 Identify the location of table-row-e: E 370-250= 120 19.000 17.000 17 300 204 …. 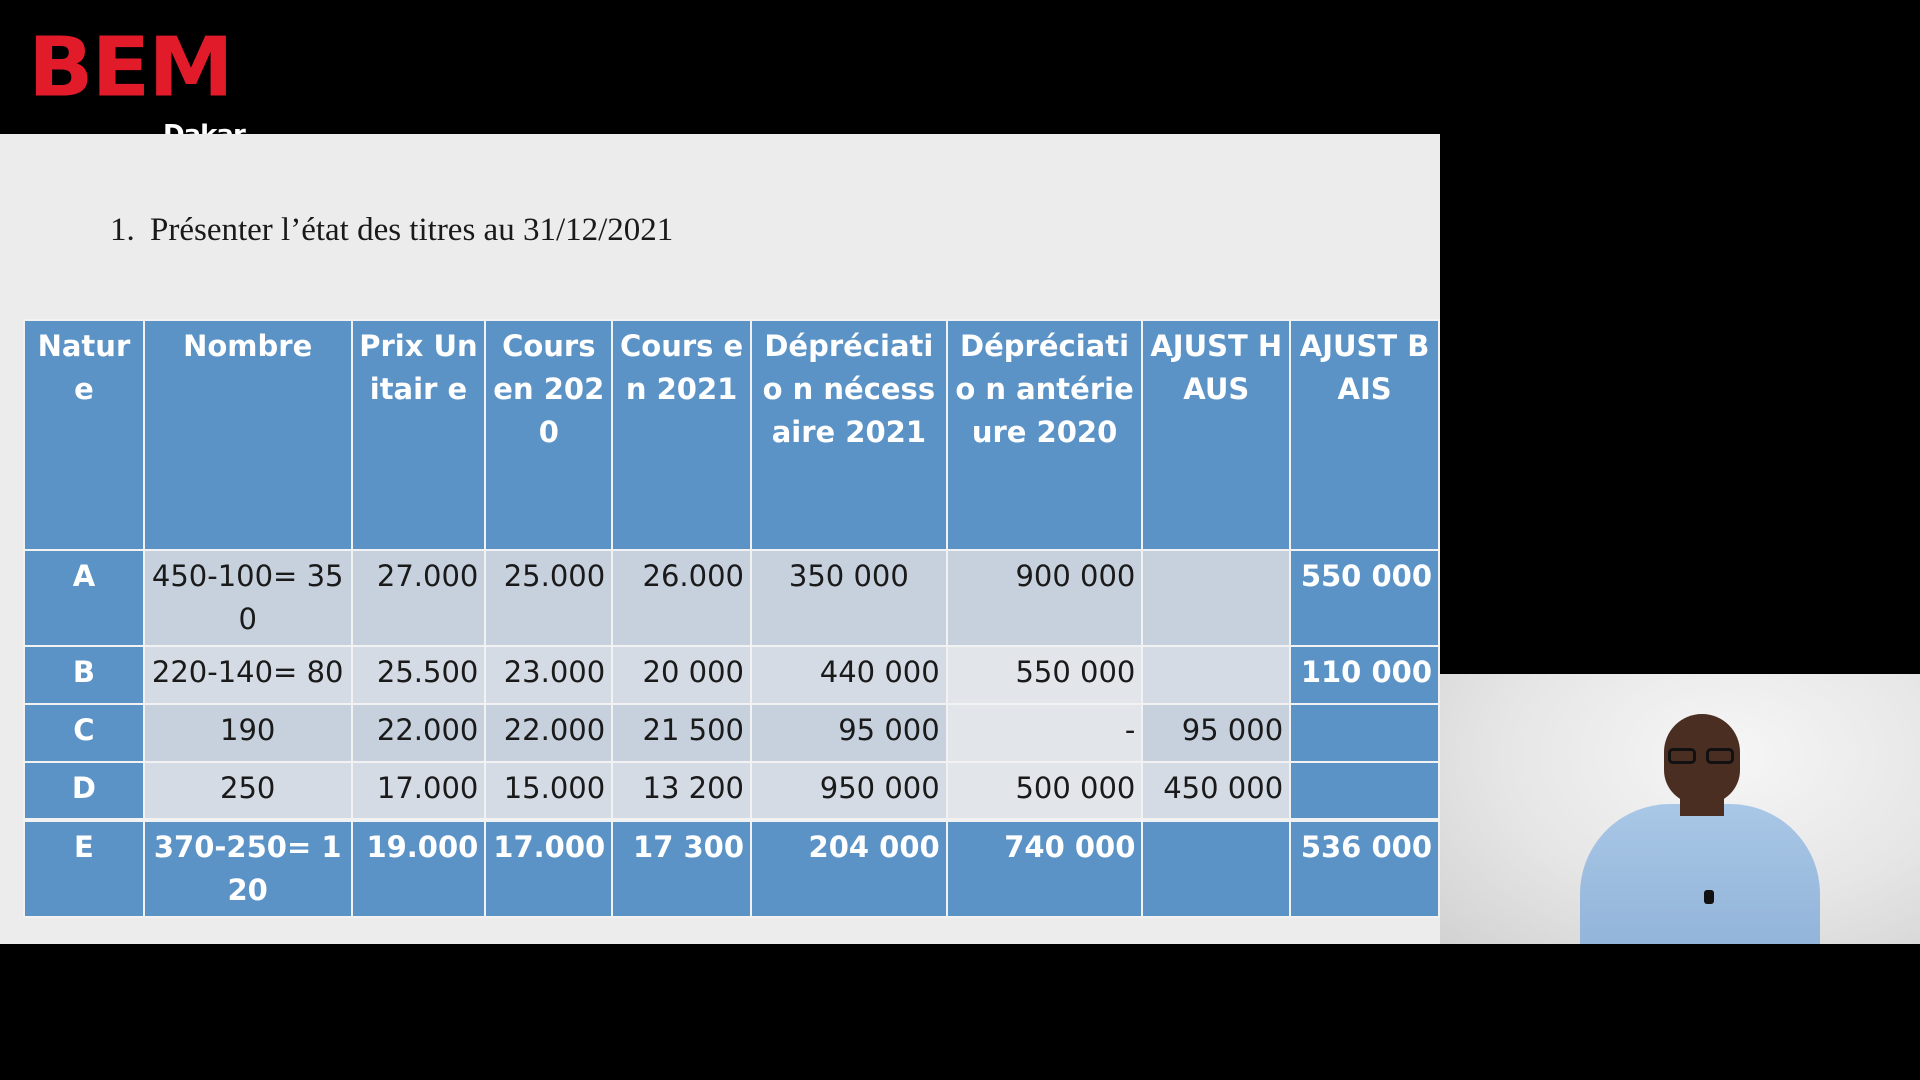
(731, 868).